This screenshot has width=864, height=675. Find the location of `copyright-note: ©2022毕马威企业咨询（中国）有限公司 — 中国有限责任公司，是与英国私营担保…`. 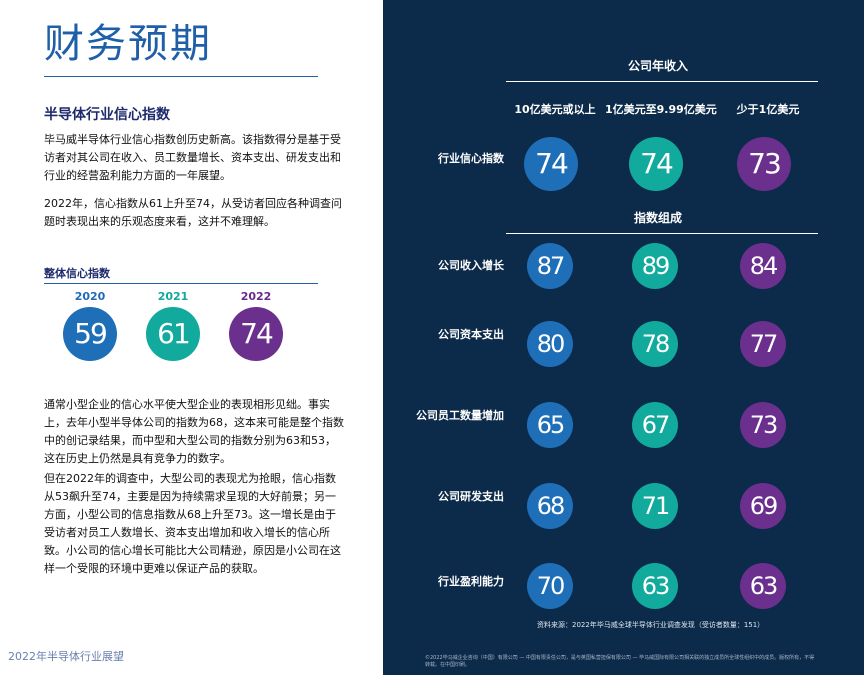

copyright-note: ©2022毕马威企业咨询（中国）有限公司 — 中国有限责任公司，是与英国私营担保… is located at coordinates (620, 661).